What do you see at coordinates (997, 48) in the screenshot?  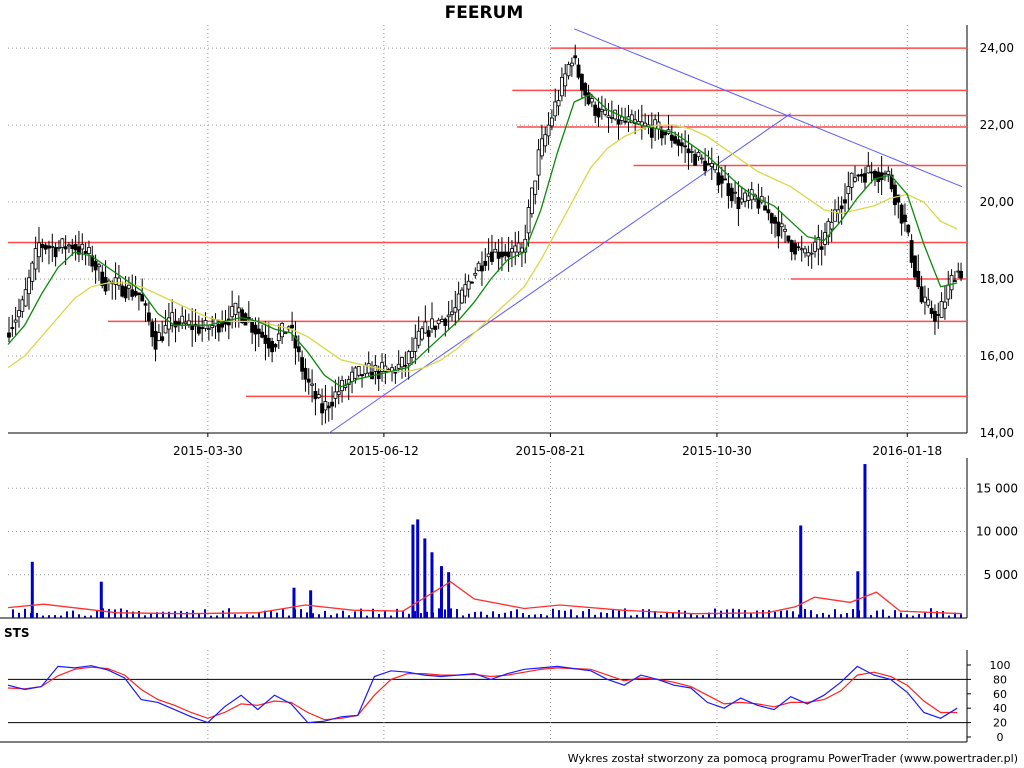 I see `price-y-tick-label: 24,00` at bounding box center [997, 48].